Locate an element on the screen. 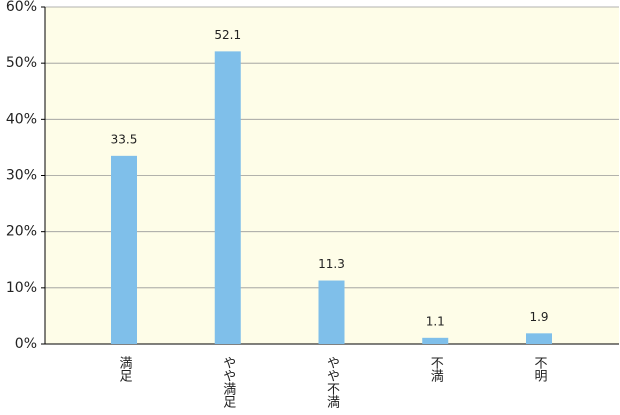  value-label: 52.1 is located at coordinates (227, 35).